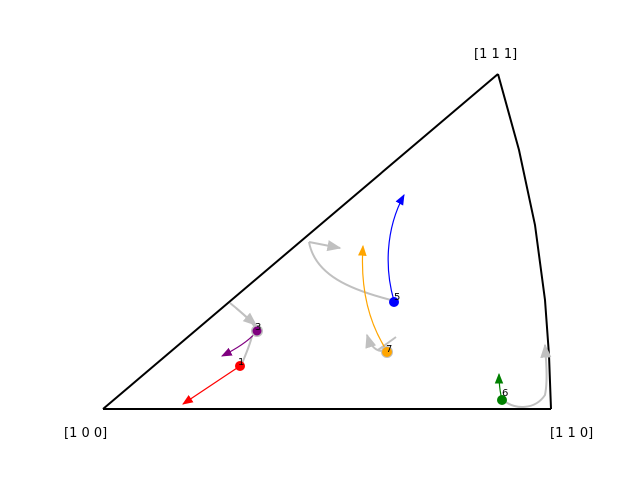  I want to click on corner-label-111: [1 1 1], so click(495, 54).